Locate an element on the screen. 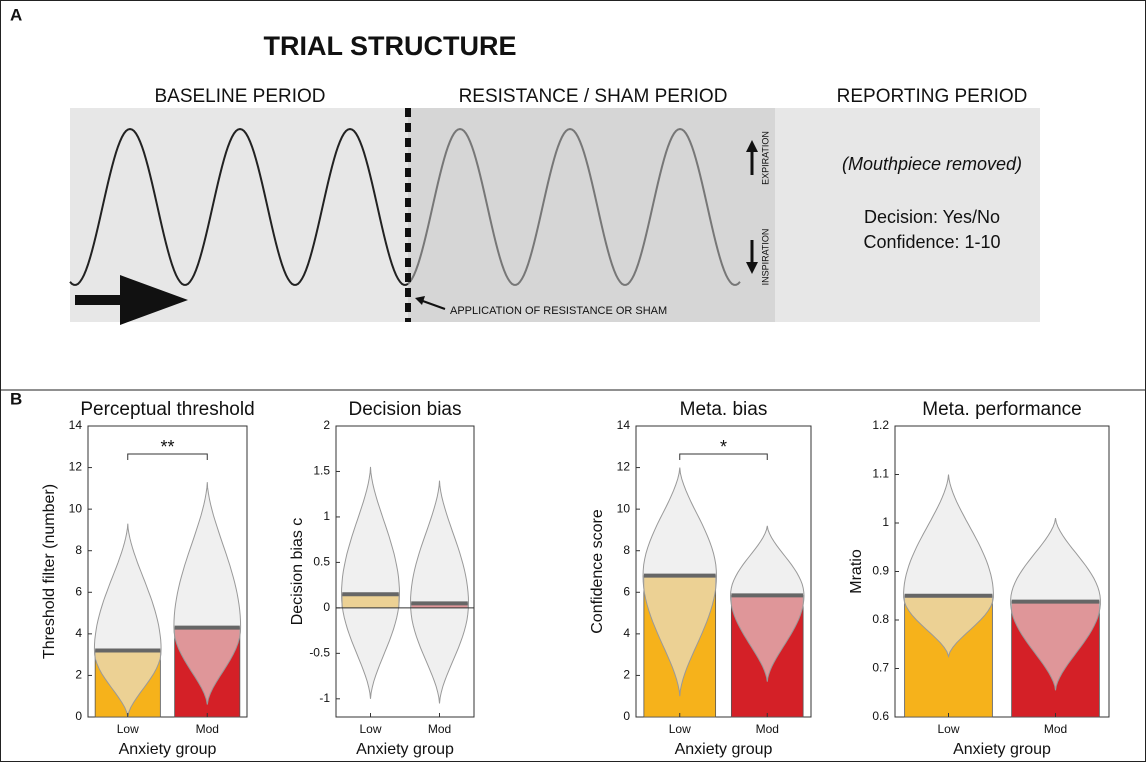  y-tick-label: 0.8 is located at coordinates (880, 619).